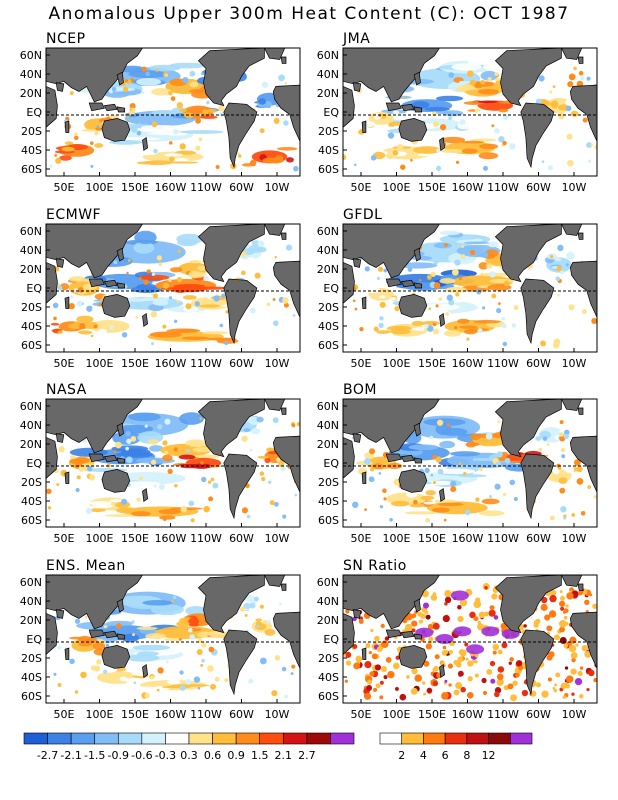 The height and width of the screenshot is (800, 618). I want to click on colorbar-tick-label: 2.7, so click(307, 755).